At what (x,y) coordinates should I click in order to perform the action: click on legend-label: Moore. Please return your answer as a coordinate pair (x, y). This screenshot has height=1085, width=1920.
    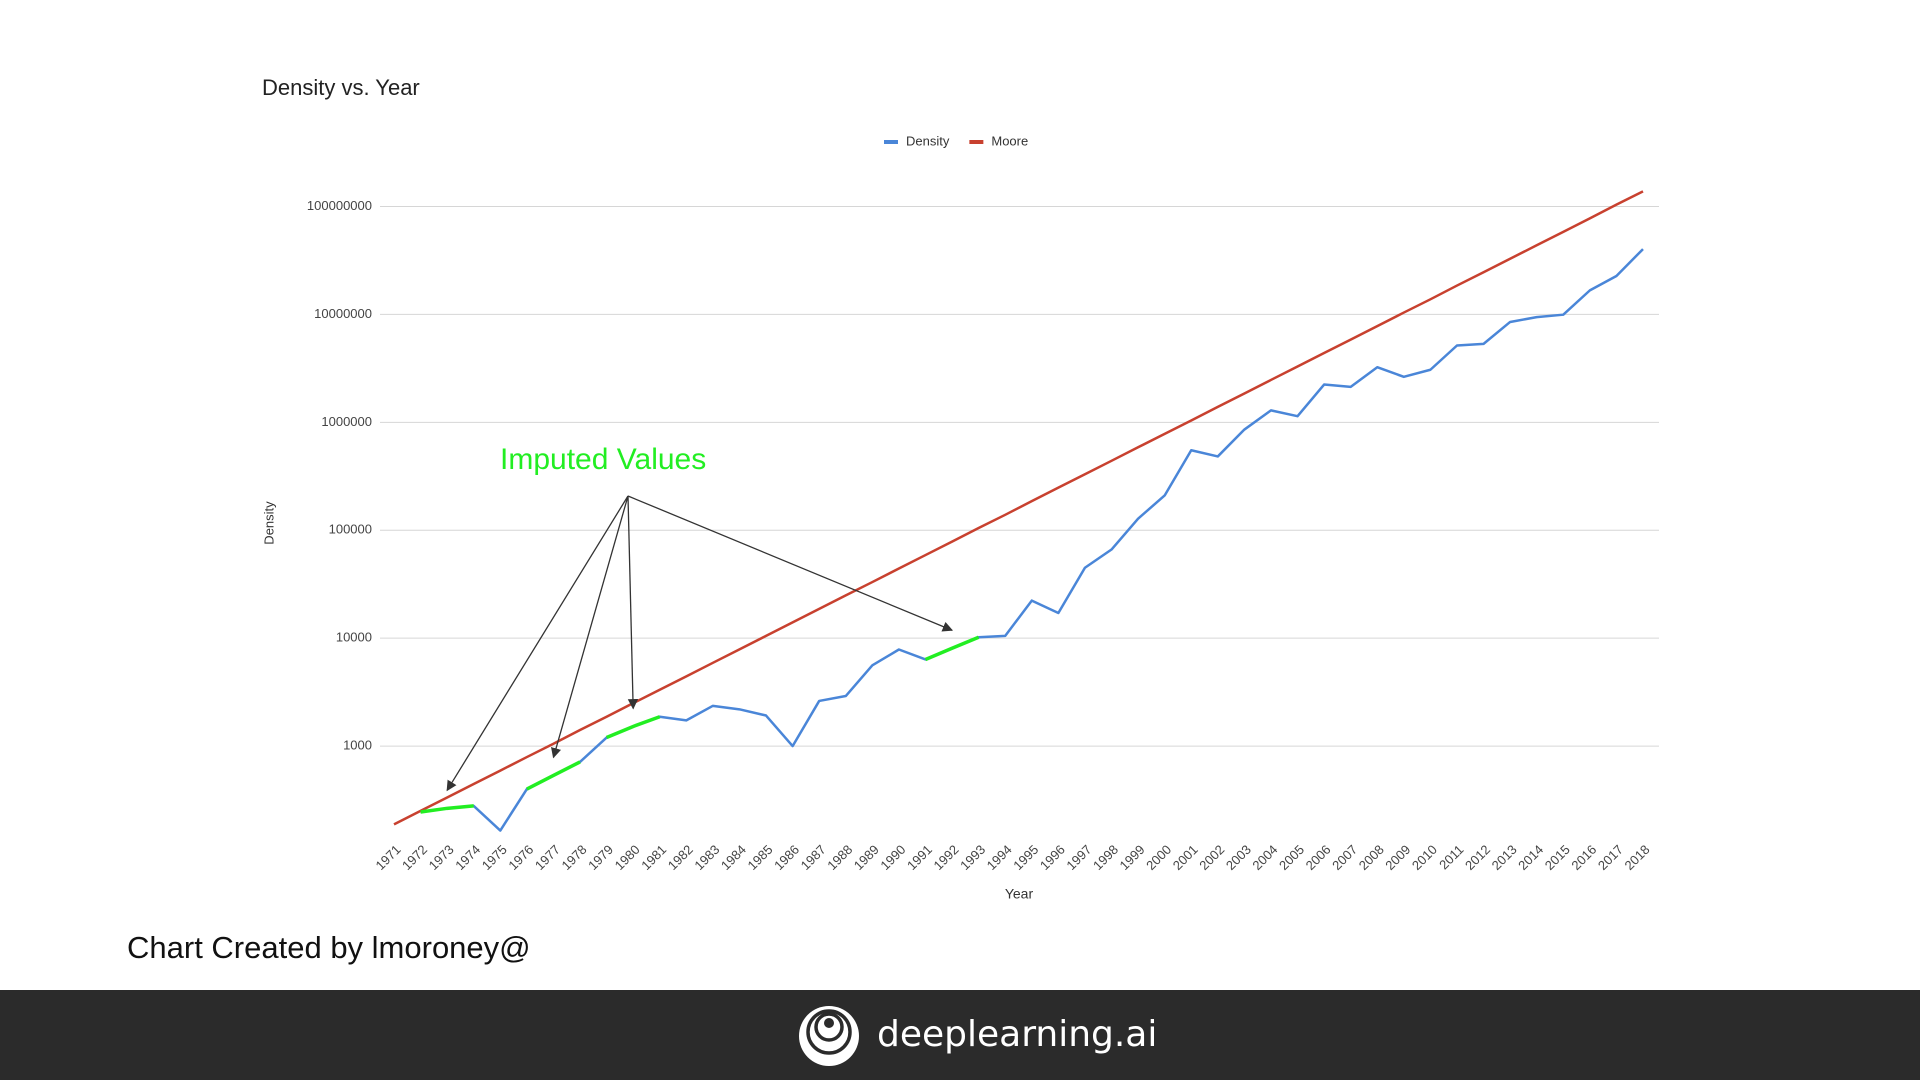
    Looking at the image, I should click on (1009, 140).